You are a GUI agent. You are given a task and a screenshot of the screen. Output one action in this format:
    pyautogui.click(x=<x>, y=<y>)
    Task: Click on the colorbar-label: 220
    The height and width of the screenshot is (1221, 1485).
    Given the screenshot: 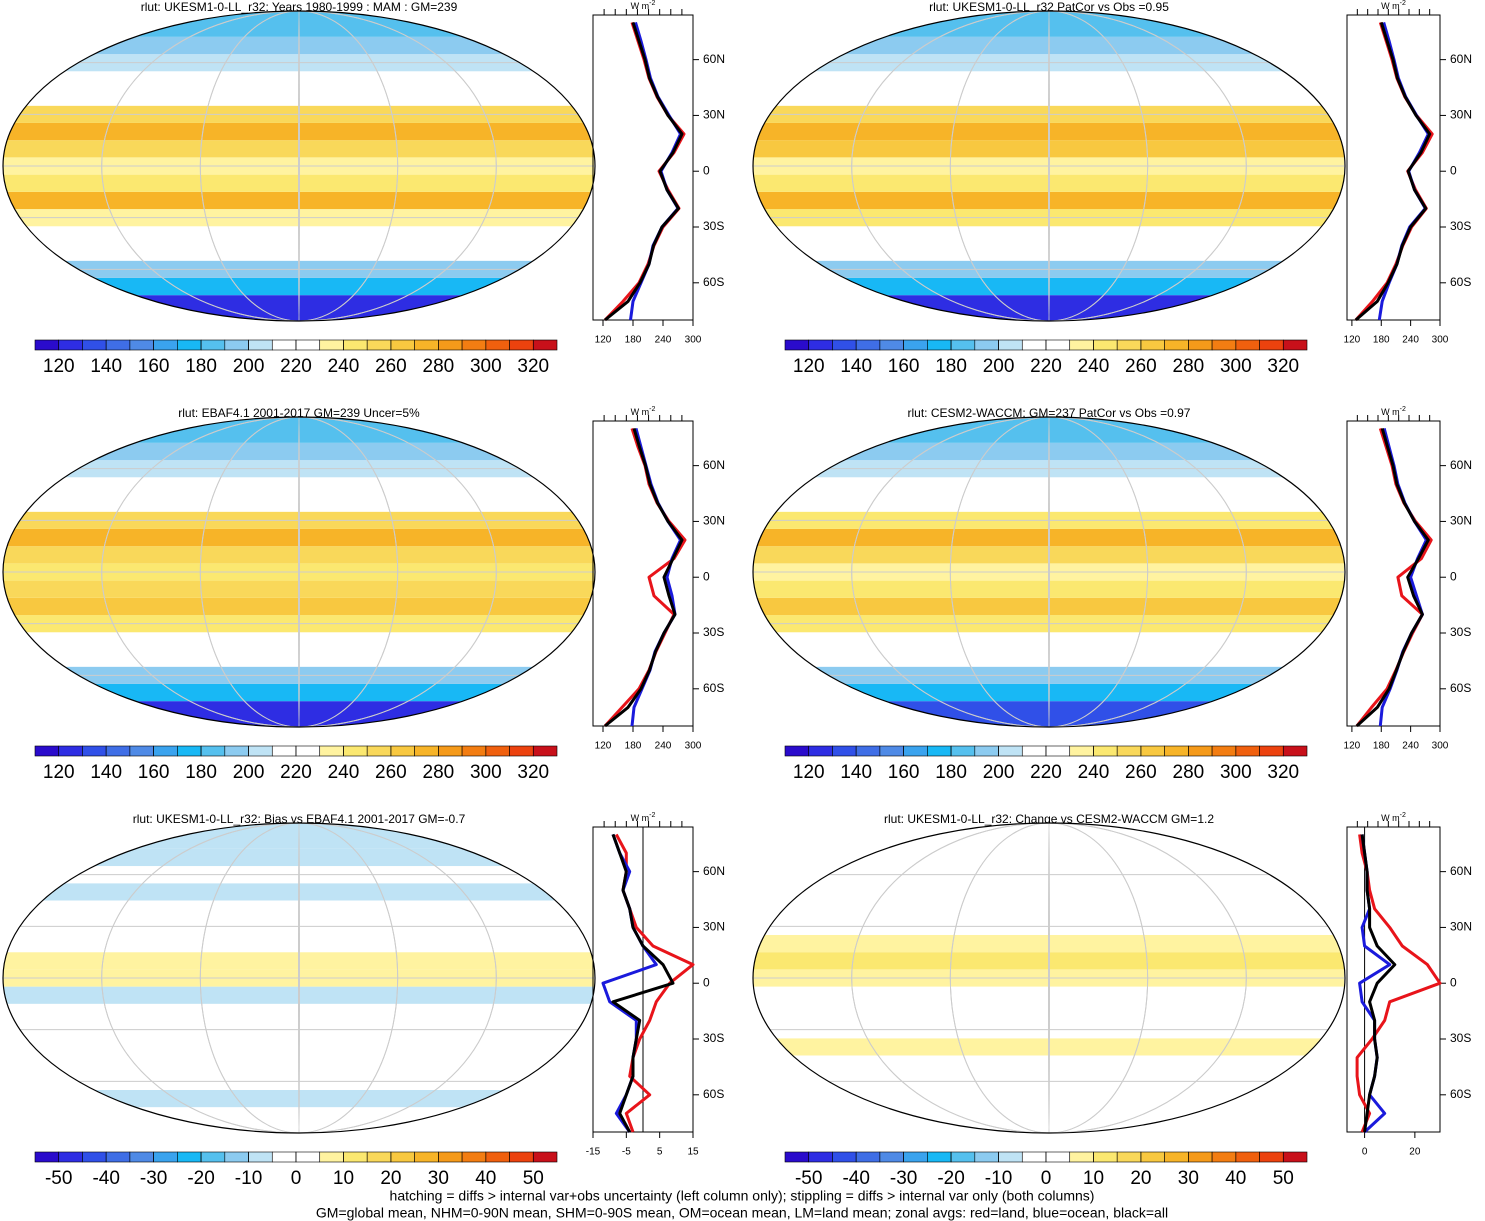 What is the action you would take?
    pyautogui.click(x=296, y=366)
    